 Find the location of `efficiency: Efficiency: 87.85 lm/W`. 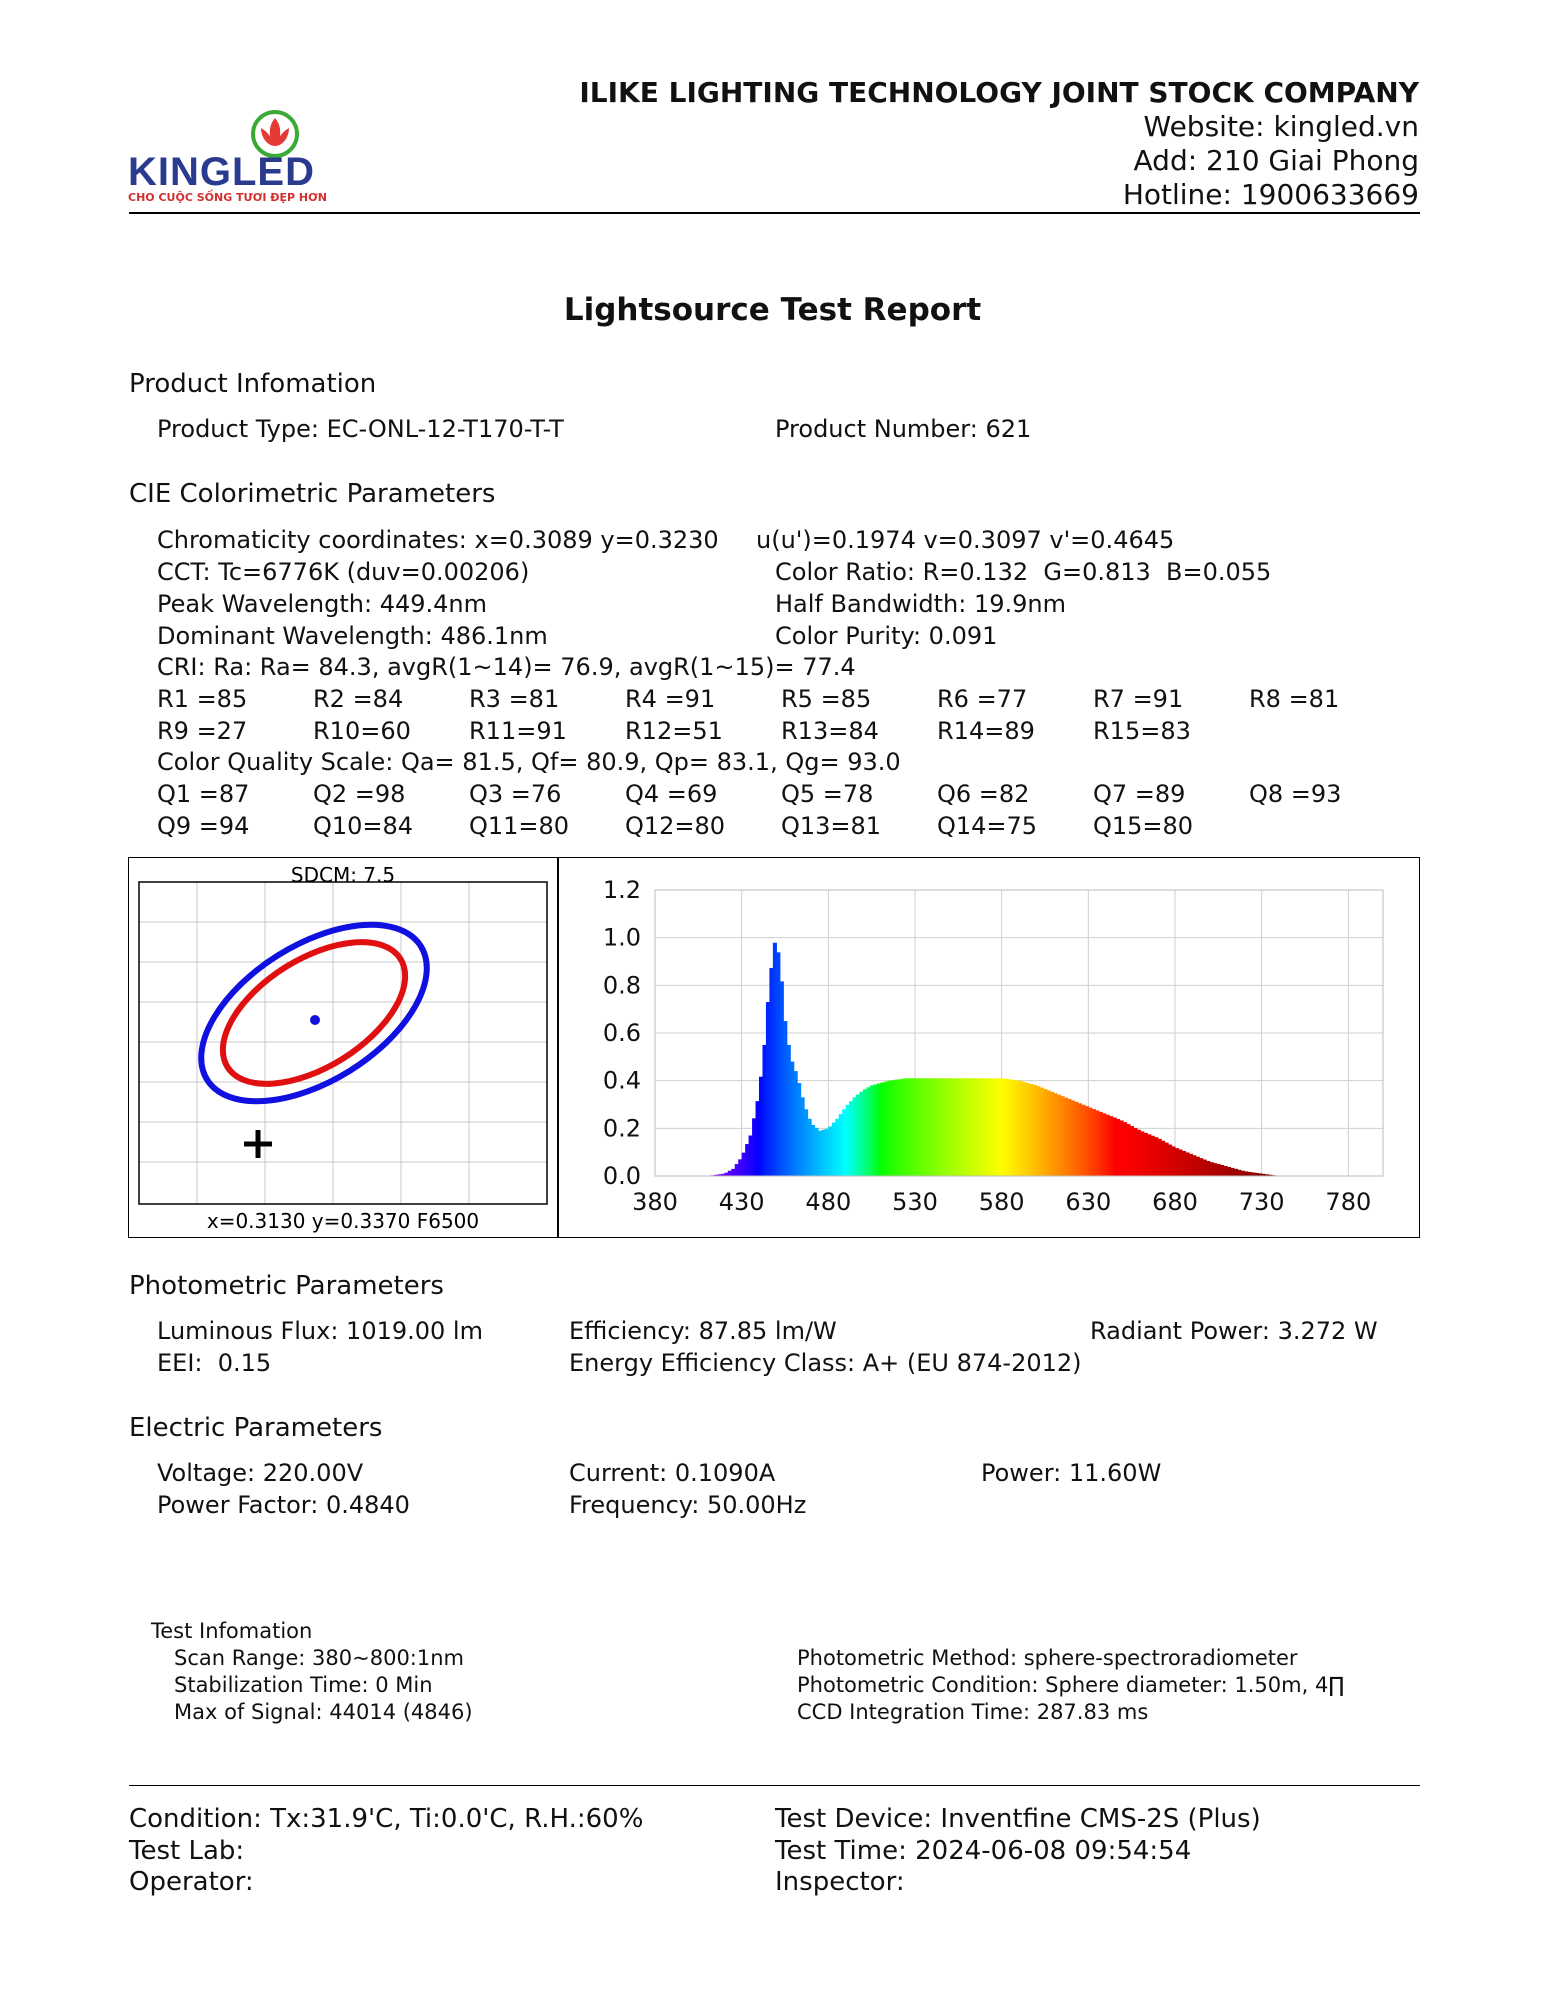

efficiency: Efficiency: 87.85 lm/W is located at coordinates (703, 1331).